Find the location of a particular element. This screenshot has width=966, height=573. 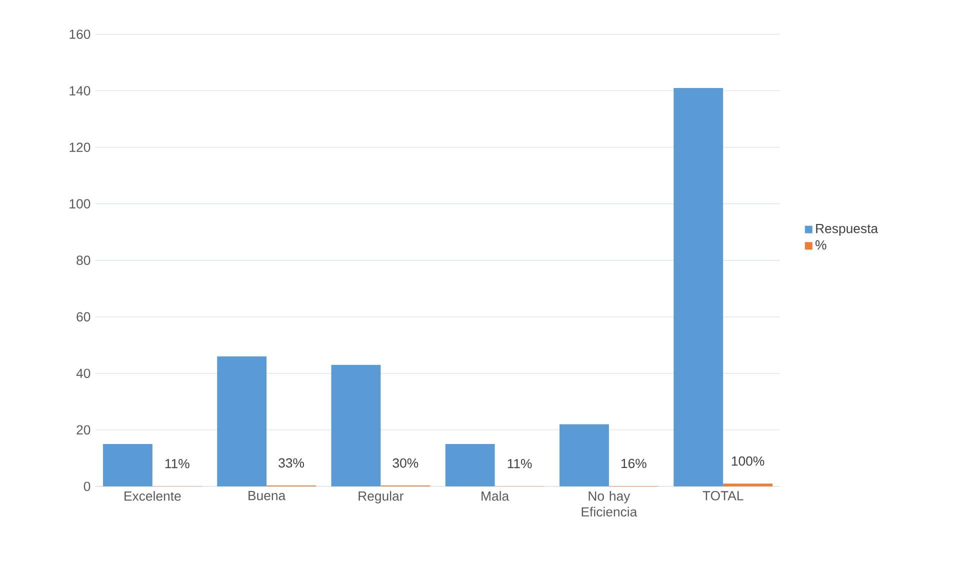

y-tick-label: 160 is located at coordinates (80, 34).